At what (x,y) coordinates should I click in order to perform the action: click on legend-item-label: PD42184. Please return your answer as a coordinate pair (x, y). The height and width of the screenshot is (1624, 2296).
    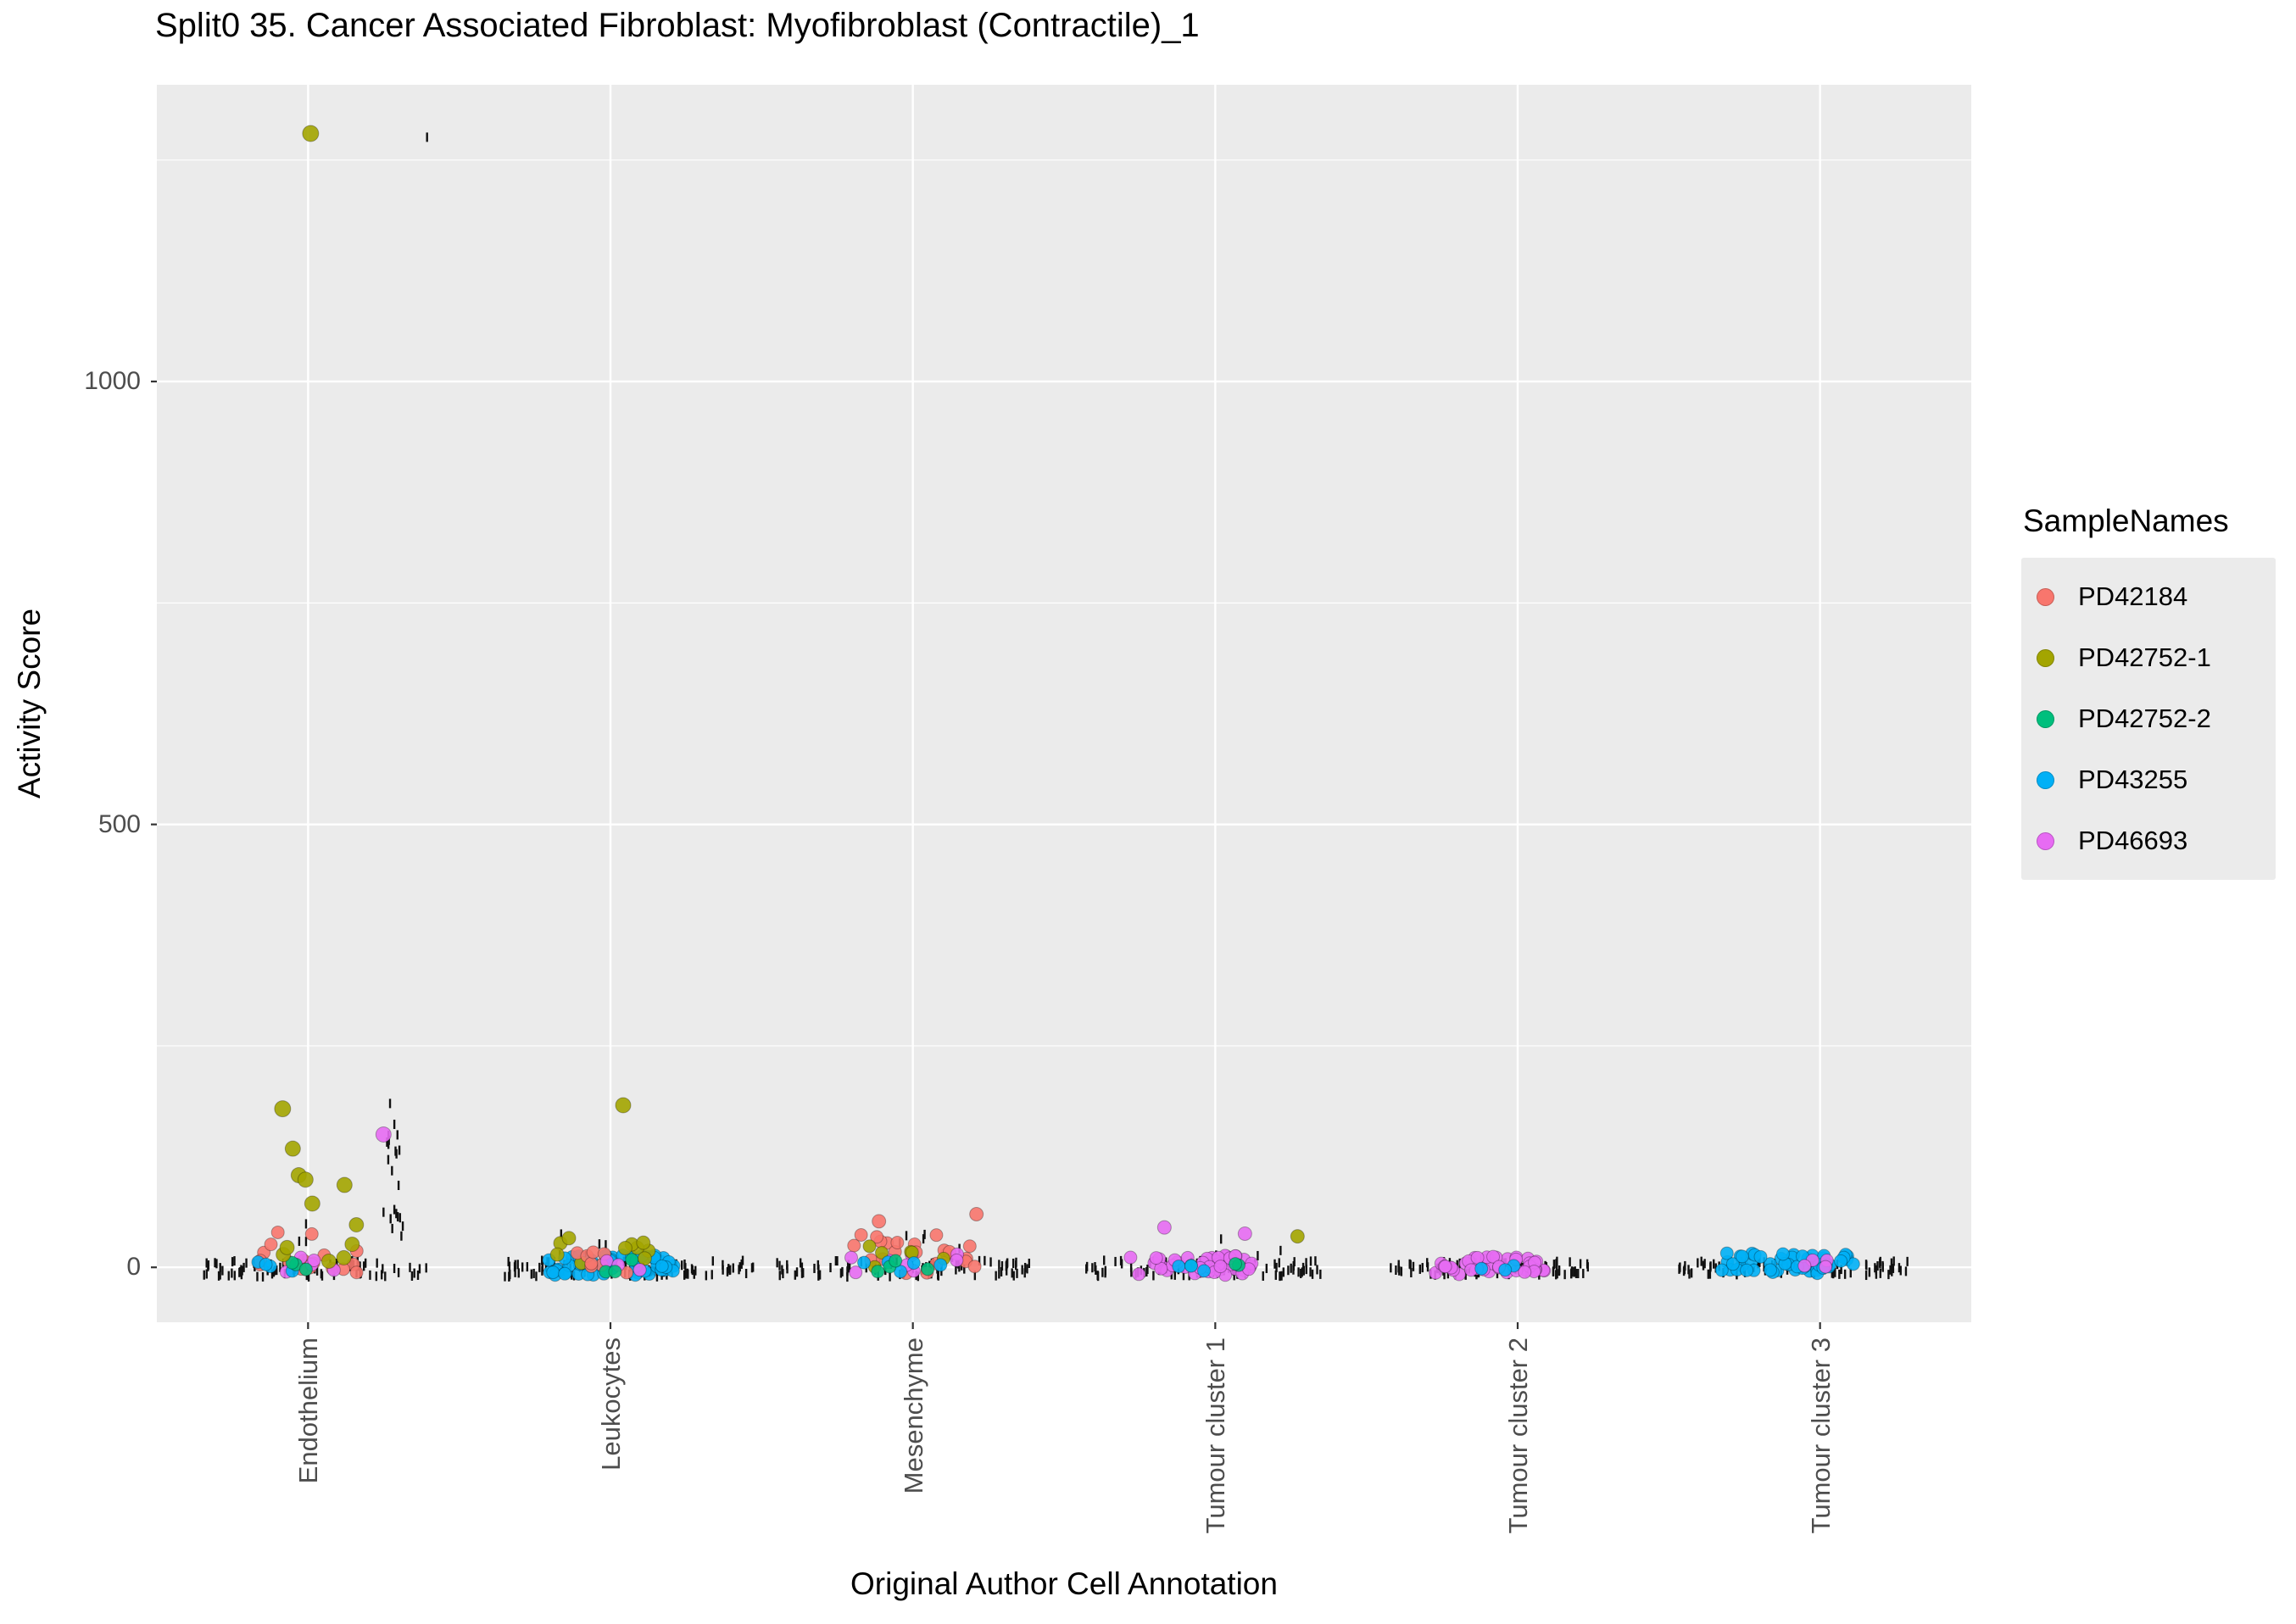
    Looking at the image, I should click on (2133, 596).